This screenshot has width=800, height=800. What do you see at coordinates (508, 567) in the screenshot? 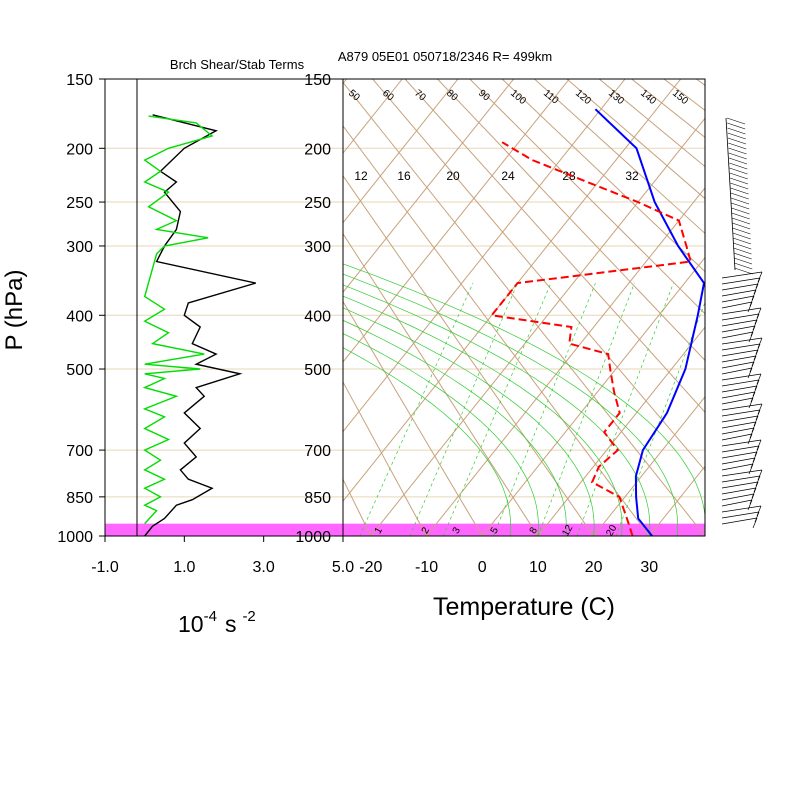
I see `right-x-ticks: -20 -10 0 10 20 30` at bounding box center [508, 567].